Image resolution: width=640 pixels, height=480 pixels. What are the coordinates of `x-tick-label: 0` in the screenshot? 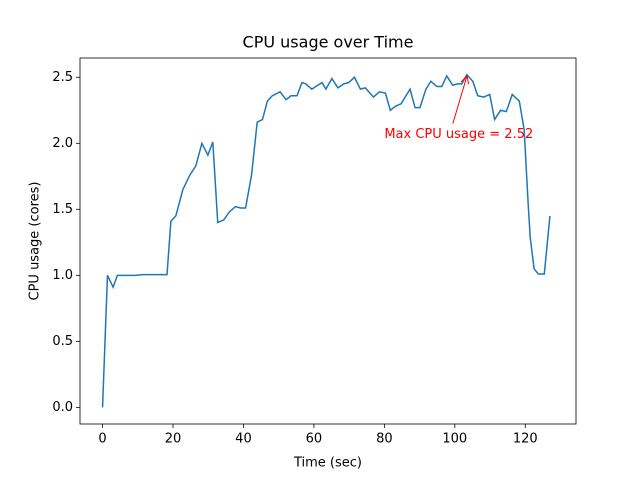 It's located at (102, 439).